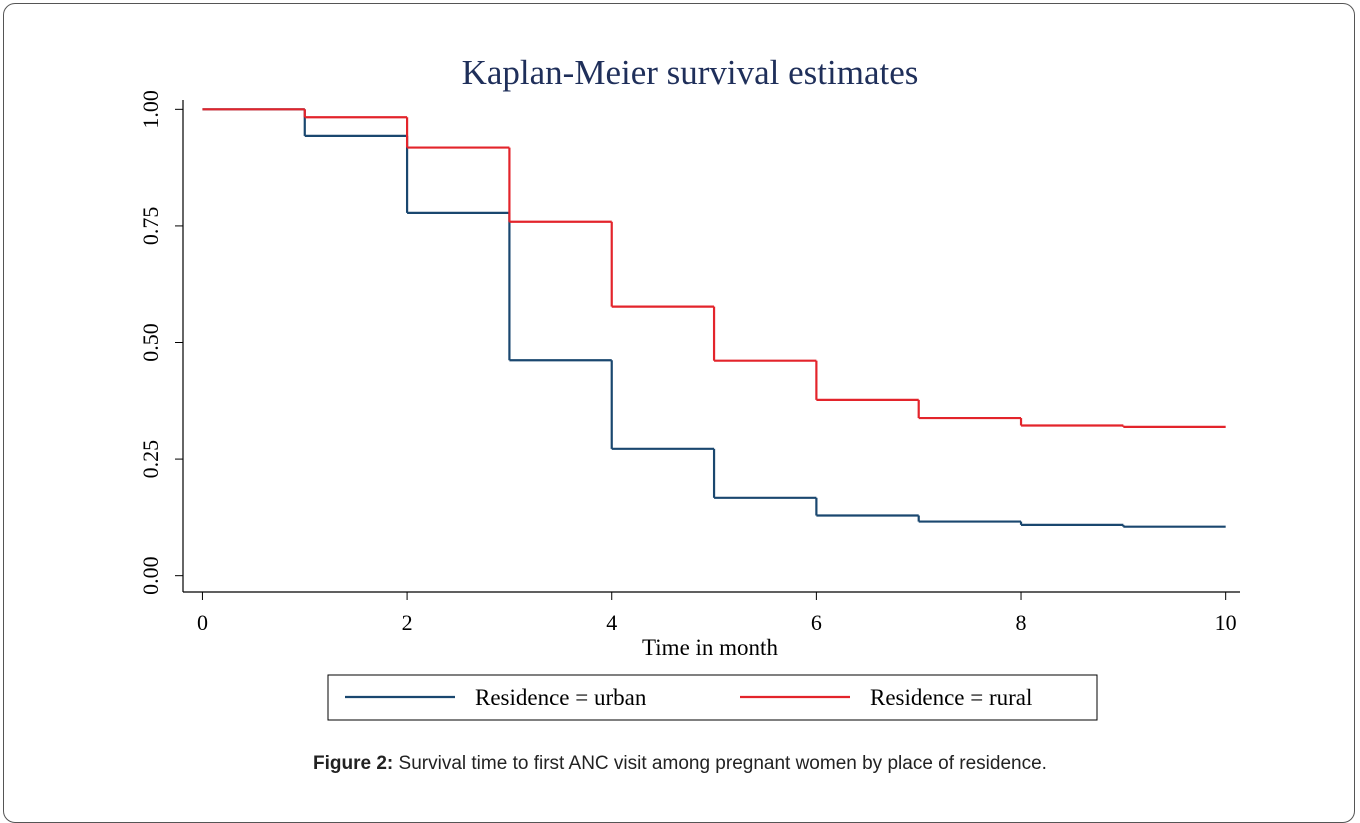  What do you see at coordinates (150, 342) in the screenshot?
I see `y-tick-label: 0.50` at bounding box center [150, 342].